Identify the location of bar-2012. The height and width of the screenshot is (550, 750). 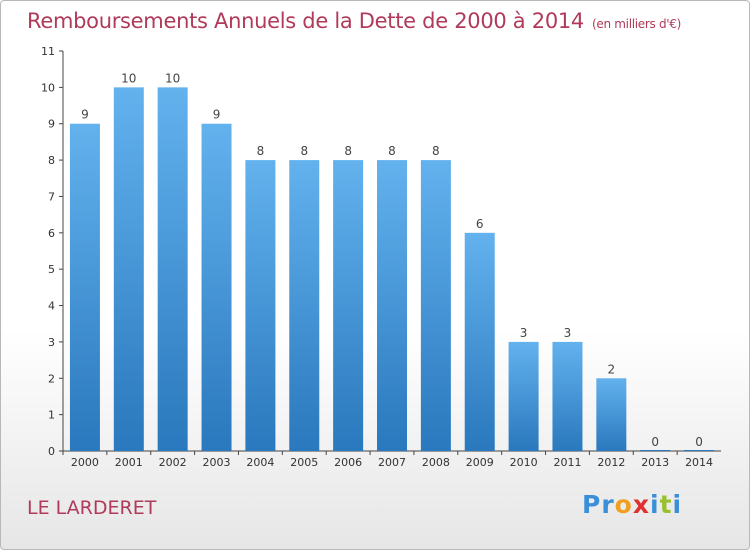
(611, 414).